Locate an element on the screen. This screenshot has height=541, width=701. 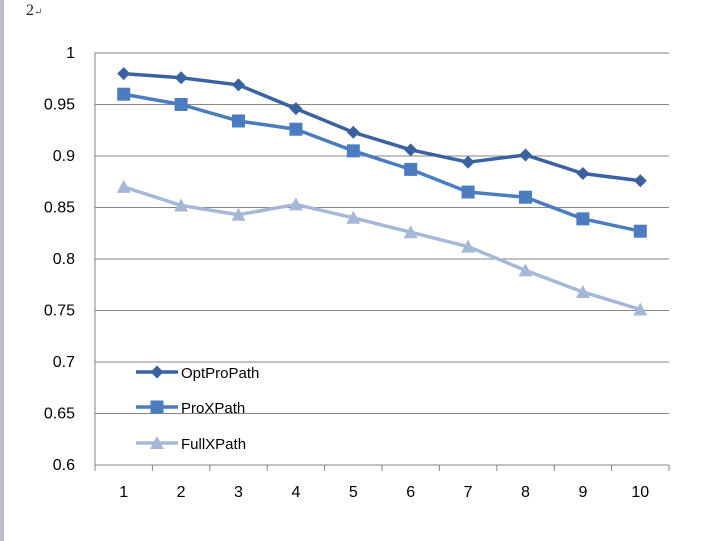
x-tick-label: 5 is located at coordinates (353, 492).